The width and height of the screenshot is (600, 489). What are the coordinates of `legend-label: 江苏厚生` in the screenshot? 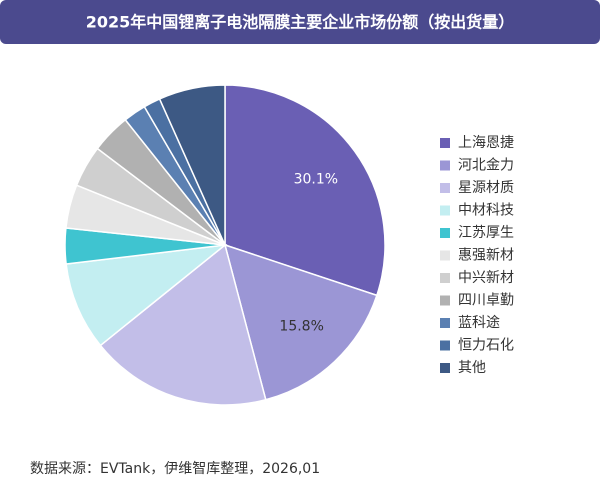 It's located at (486, 233).